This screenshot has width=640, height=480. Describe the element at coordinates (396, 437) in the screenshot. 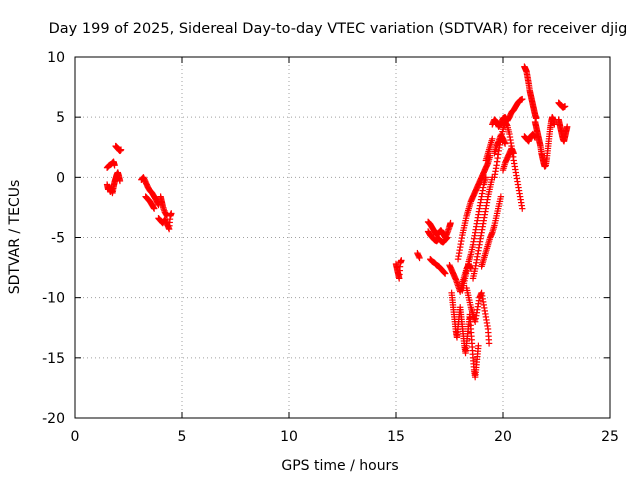

I see `x-tick-label: 15` at that location.